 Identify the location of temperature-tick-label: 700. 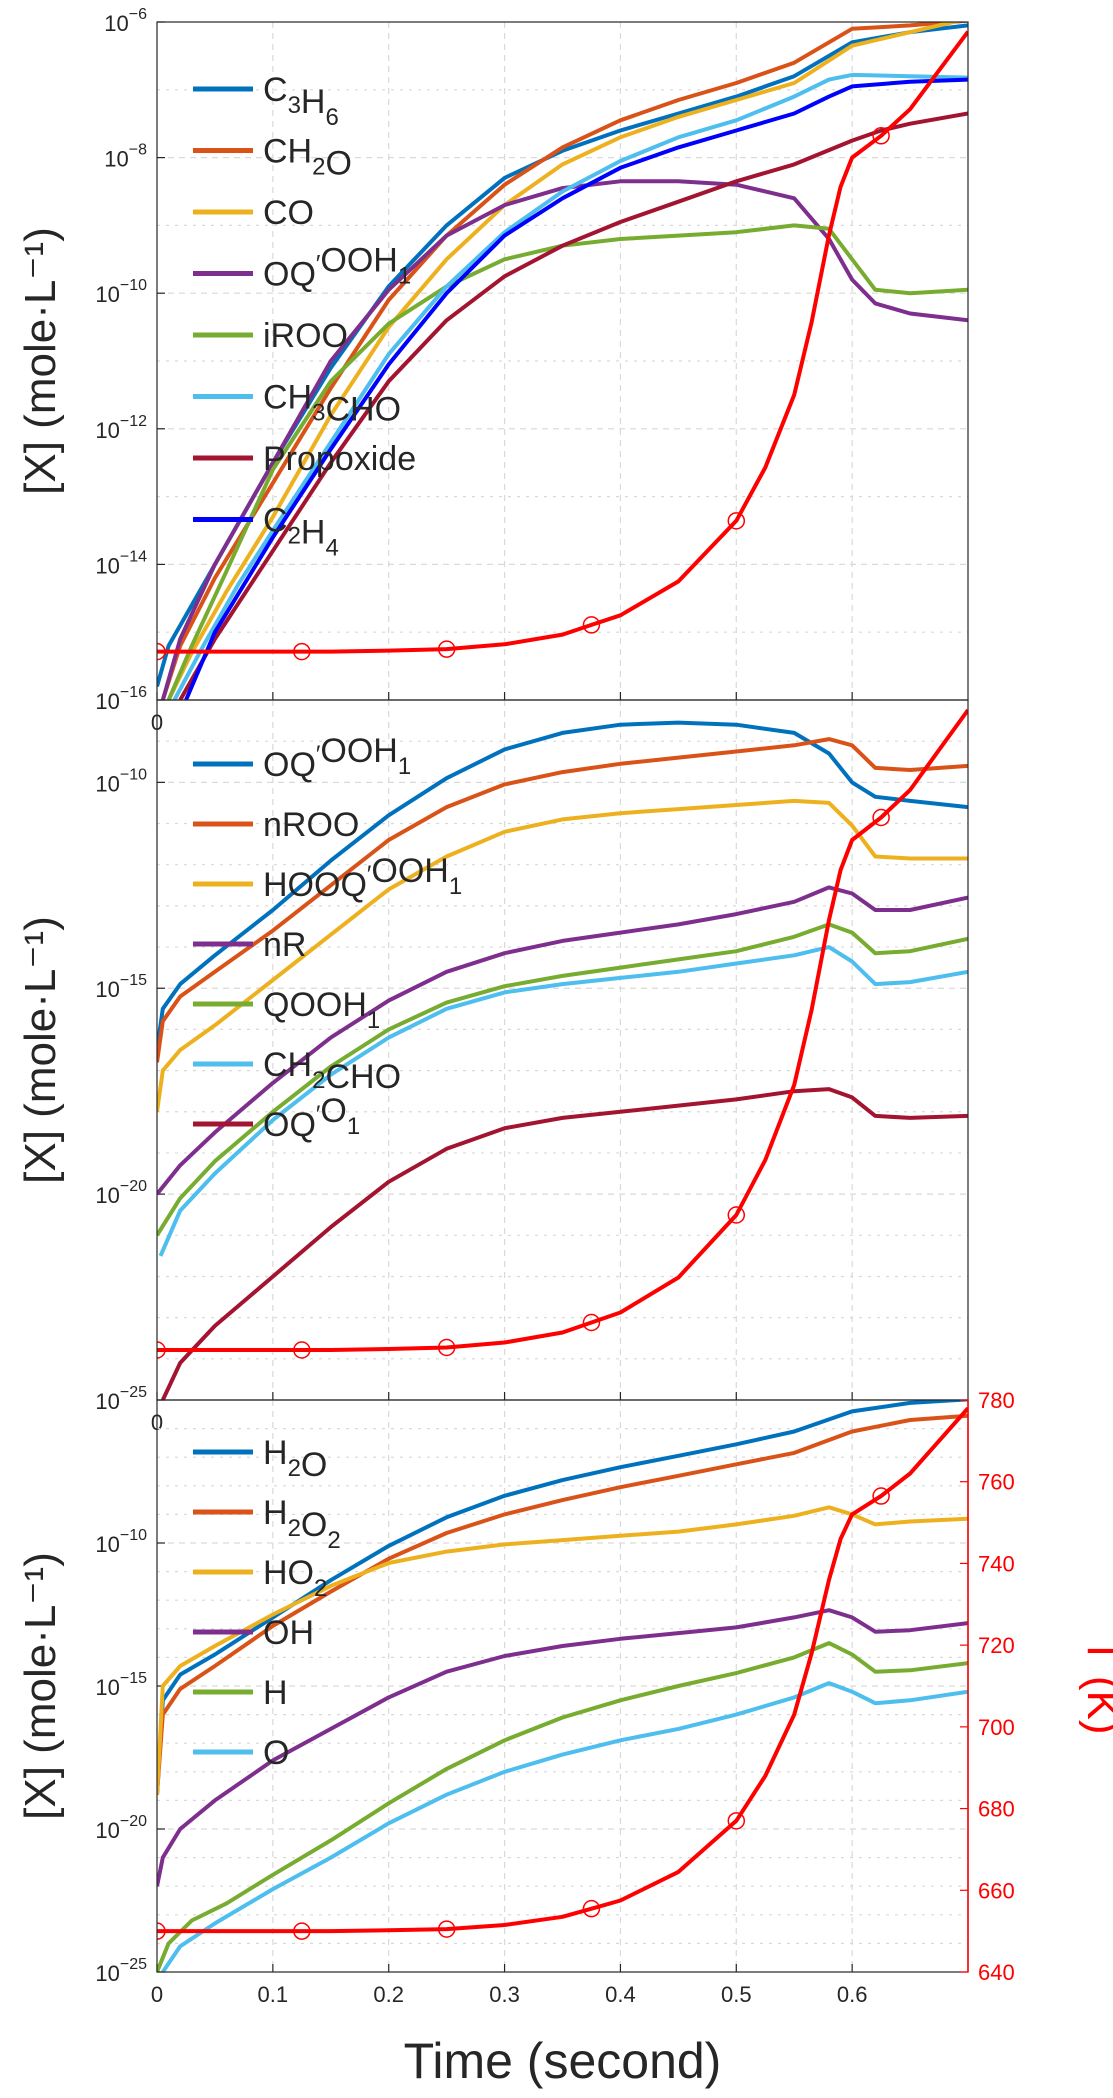
(996, 1727).